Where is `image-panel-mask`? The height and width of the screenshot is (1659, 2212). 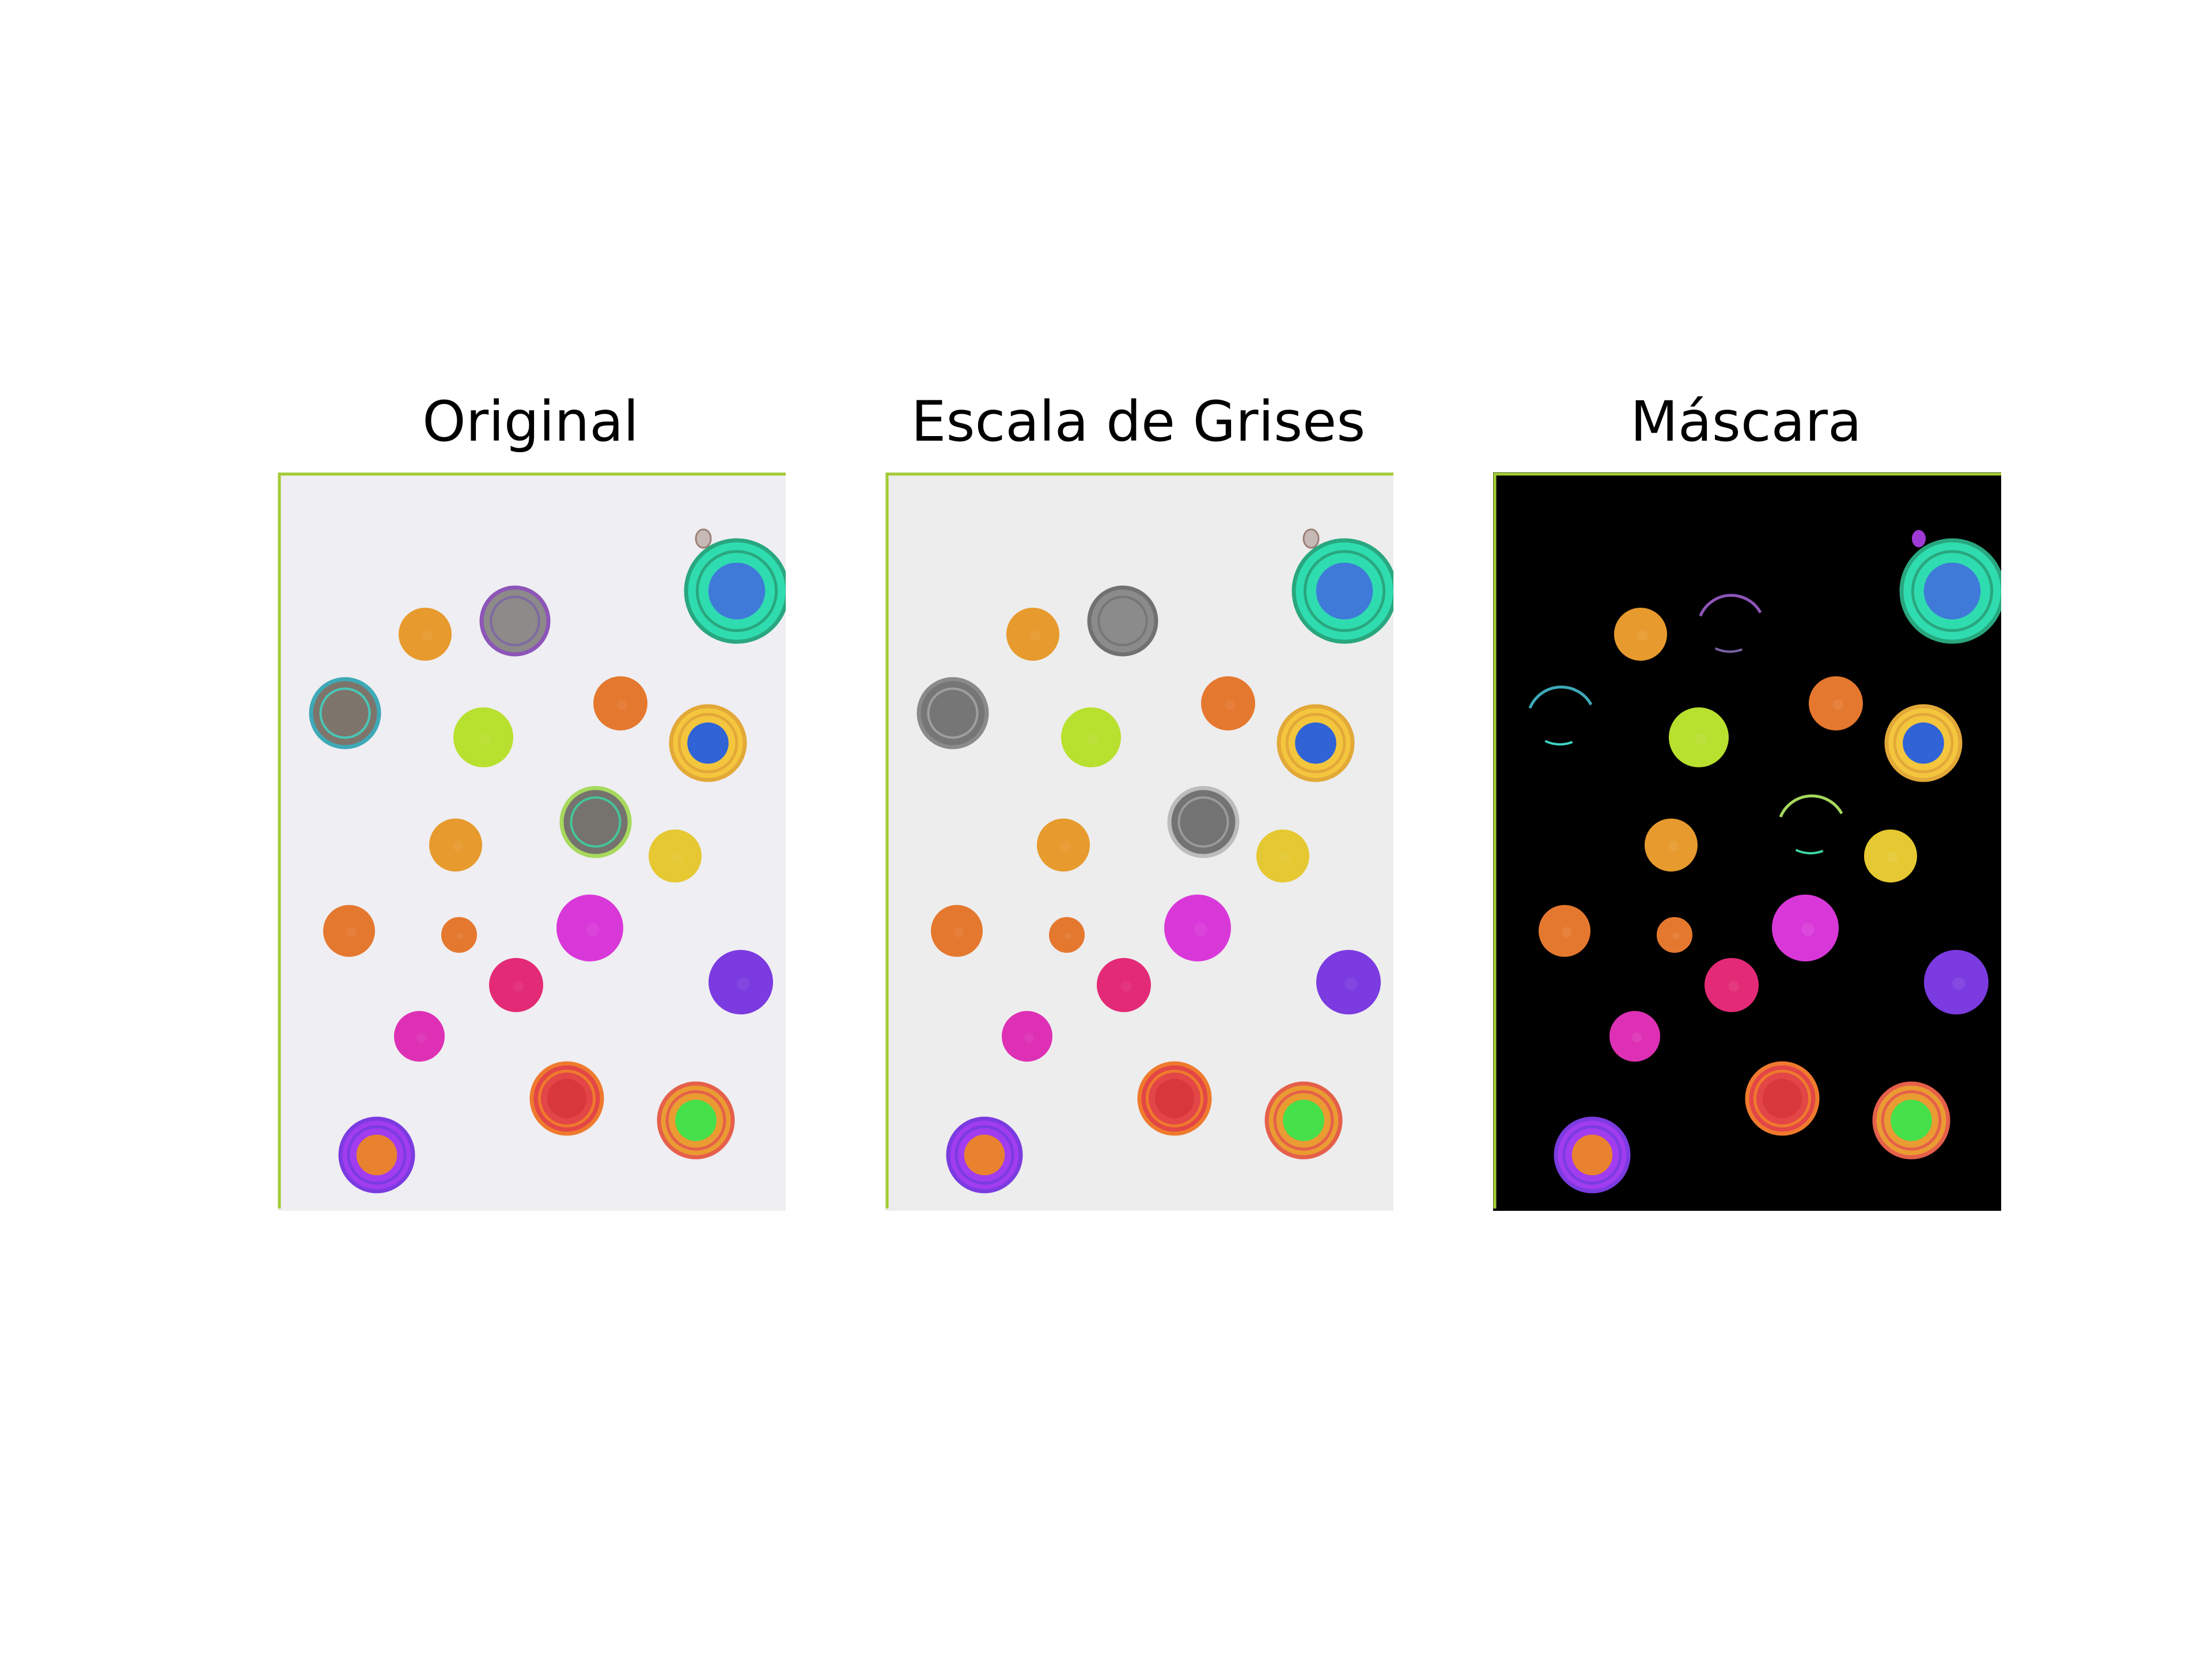
image-panel-mask is located at coordinates (1747, 841).